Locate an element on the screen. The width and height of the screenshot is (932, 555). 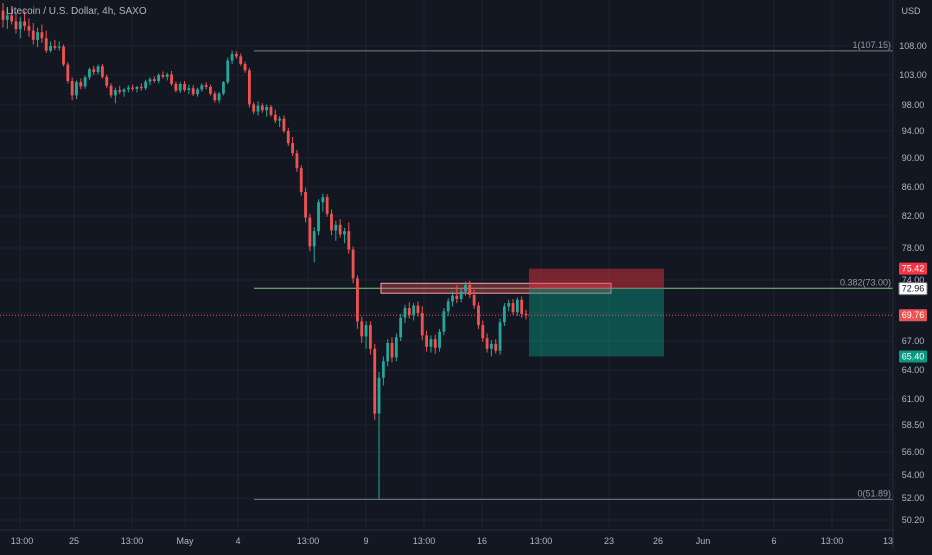
price-axis-tick-label: 50.20 is located at coordinates (913, 520).